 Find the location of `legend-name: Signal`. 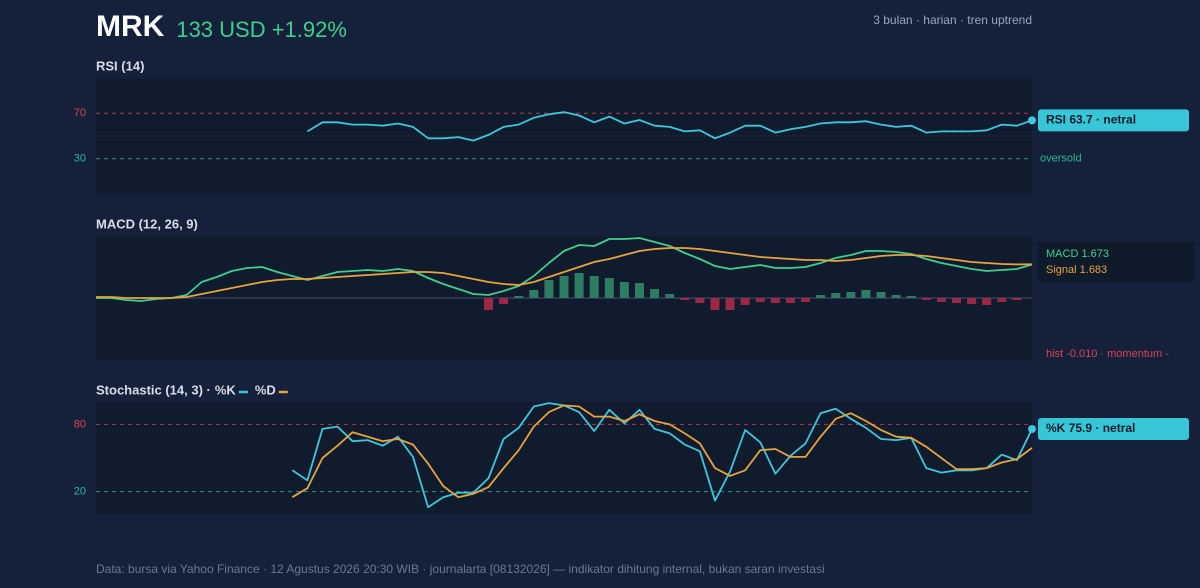

legend-name: Signal is located at coordinates (1061, 270).